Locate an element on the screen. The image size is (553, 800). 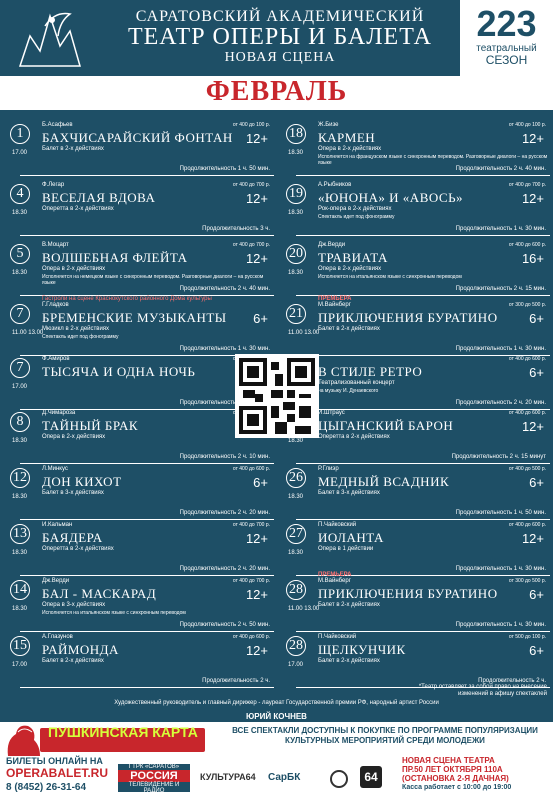
rossia-name: РОССИЯ is located at coordinates (154, 776).